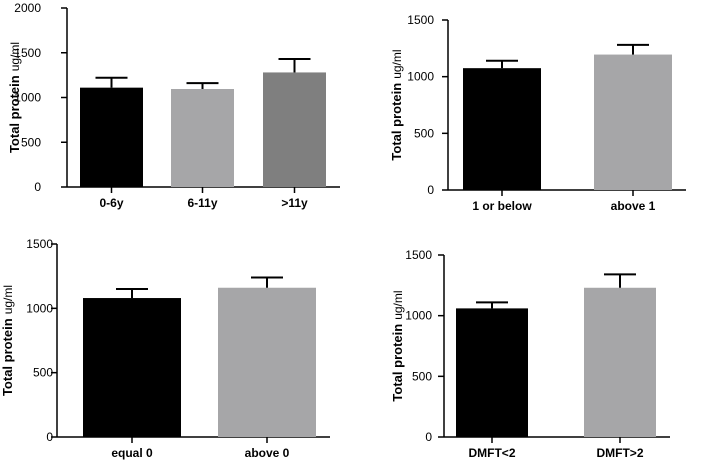 This screenshot has height=461, width=703. What do you see at coordinates (294, 203) in the screenshot?
I see `x-category-label: >11y` at bounding box center [294, 203].